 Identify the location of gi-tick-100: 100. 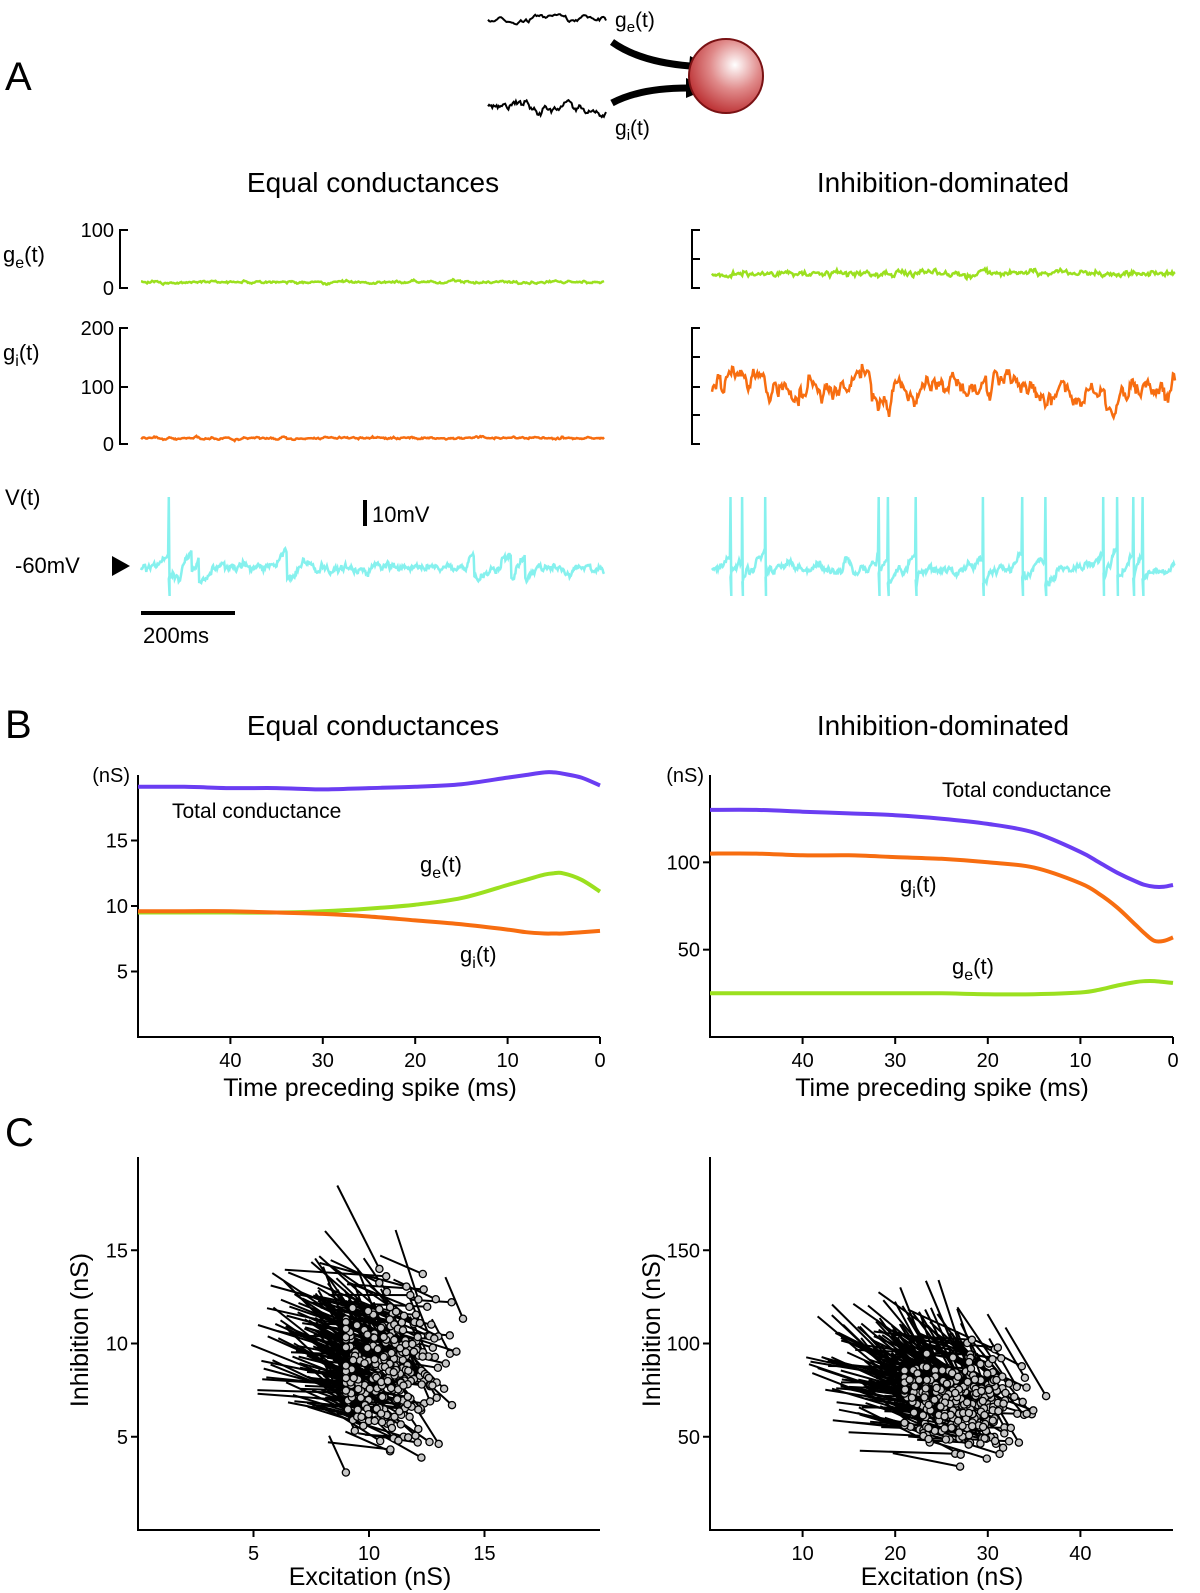
(97, 388).